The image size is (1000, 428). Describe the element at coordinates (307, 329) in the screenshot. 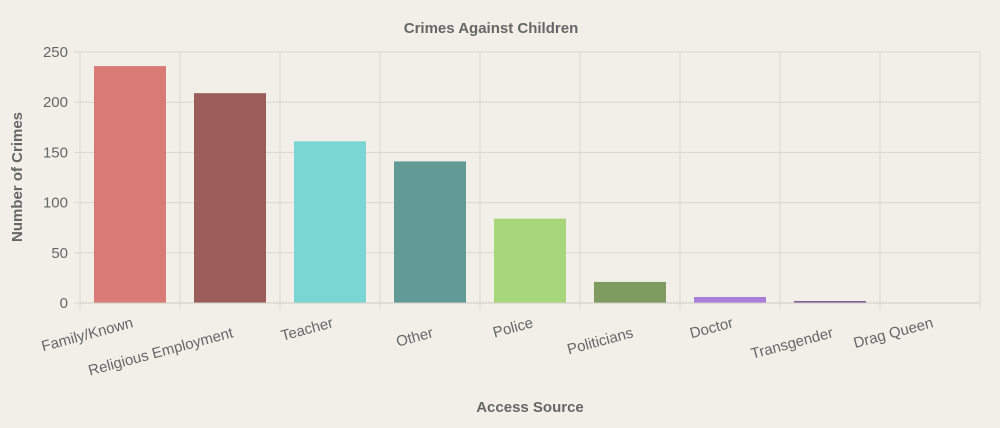

I see `x-tick-label: Teacher` at that location.